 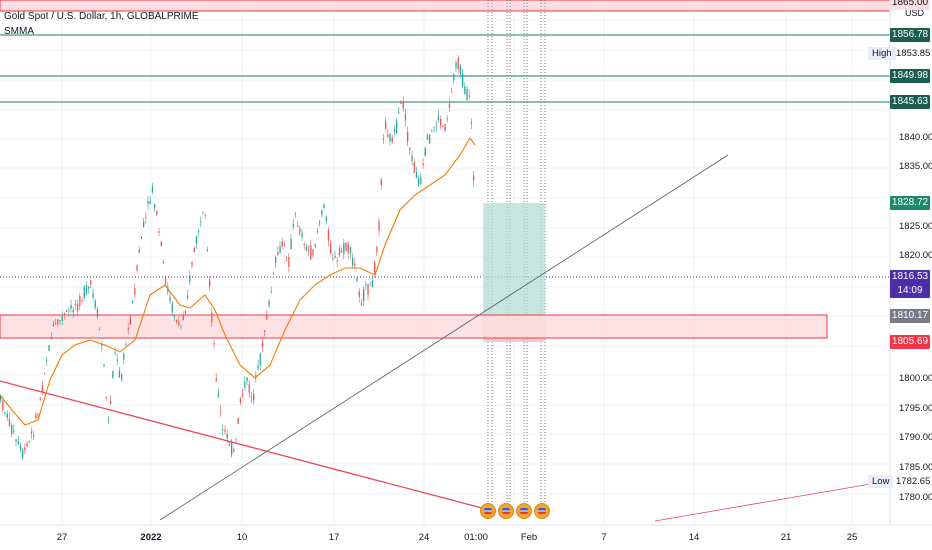 I want to click on x-tick: 10, so click(x=242, y=537).